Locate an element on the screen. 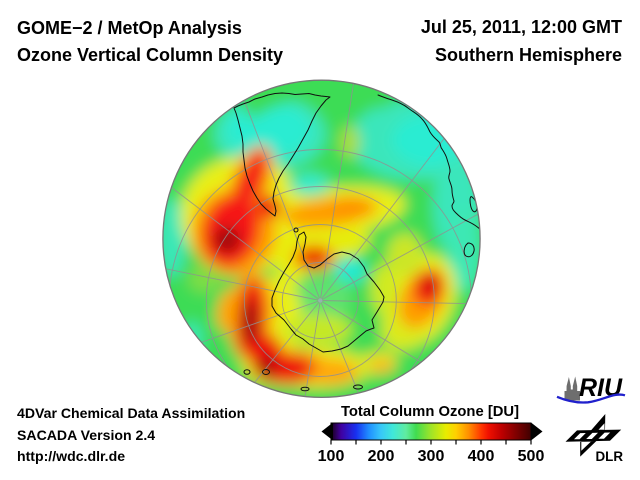 The height and width of the screenshot is (480, 640). svg-text: Total Column Ozone [DU] is located at coordinates (430, 412).